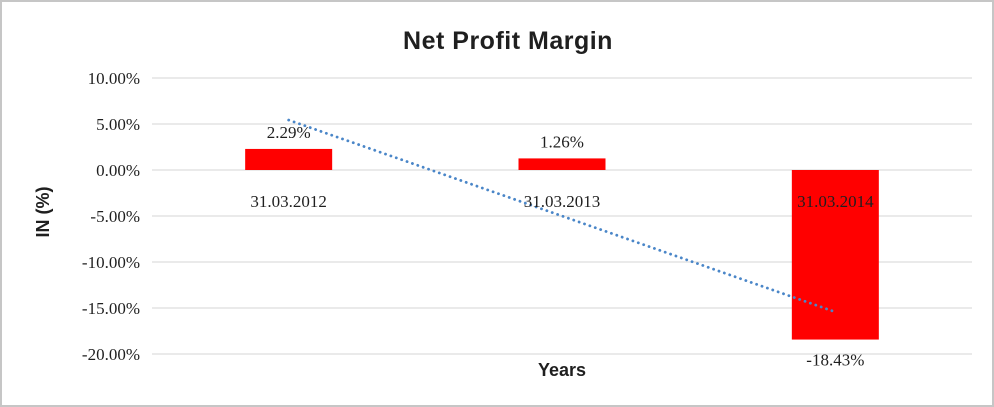 The width and height of the screenshot is (994, 407). I want to click on y-tick-label: 10.00%, so click(114, 78).